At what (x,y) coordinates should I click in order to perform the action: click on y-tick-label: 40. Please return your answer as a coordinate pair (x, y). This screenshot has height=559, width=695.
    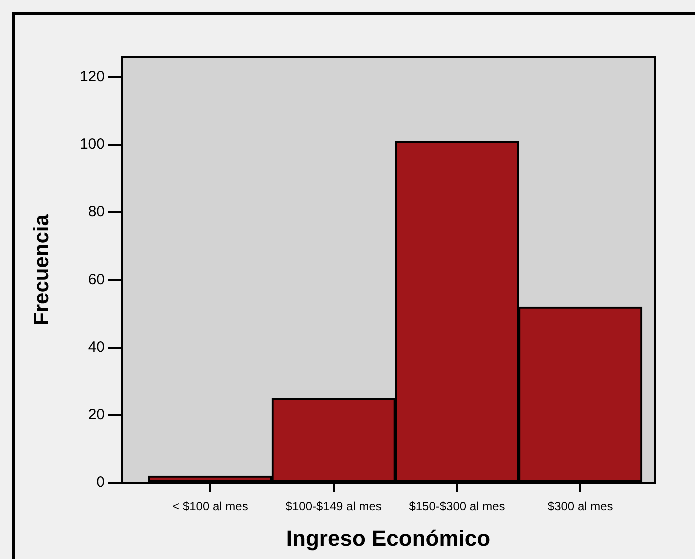
    Looking at the image, I should click on (96, 347).